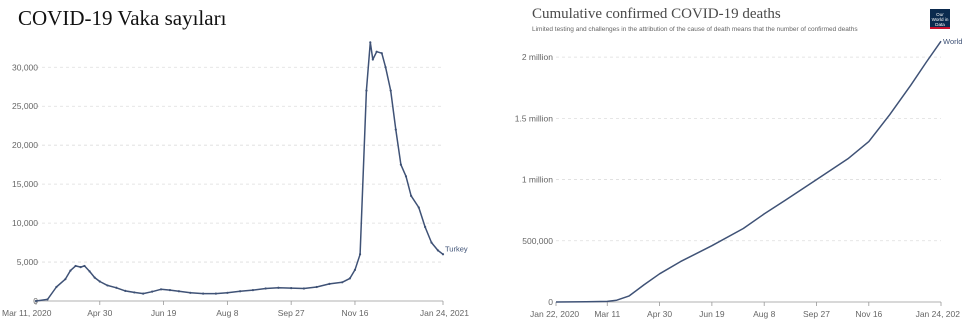 This screenshot has width=962, height=322. What do you see at coordinates (868, 314) in the screenshot?
I see `right-x-tick-label: Nov 16` at bounding box center [868, 314].